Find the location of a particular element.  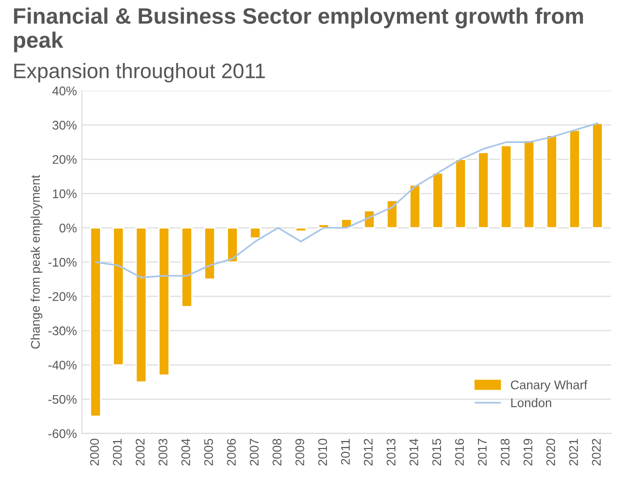

x-tick-label: 2020 is located at coordinates (551, 452).